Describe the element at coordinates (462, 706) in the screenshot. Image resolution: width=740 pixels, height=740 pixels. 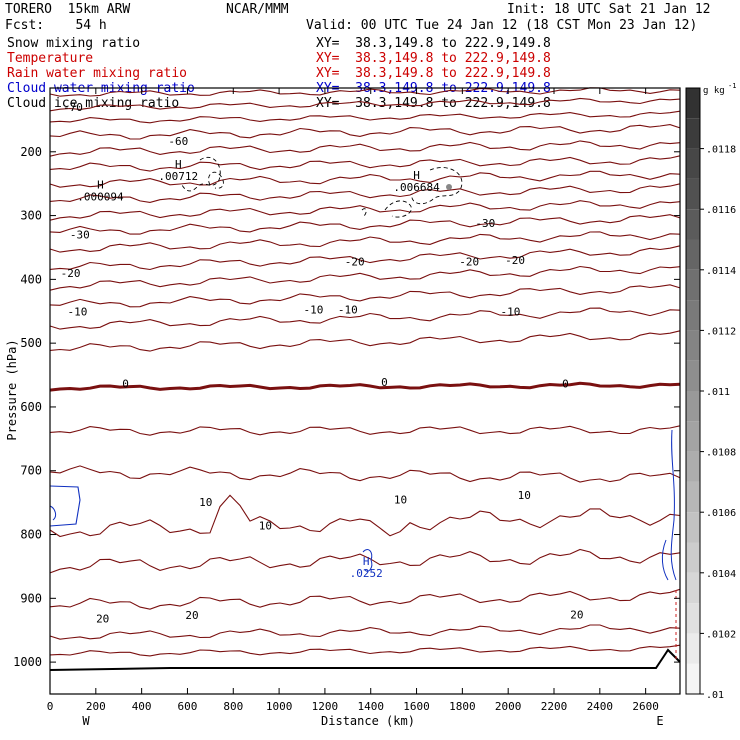
I see `x-tick-label: 1800` at that location.